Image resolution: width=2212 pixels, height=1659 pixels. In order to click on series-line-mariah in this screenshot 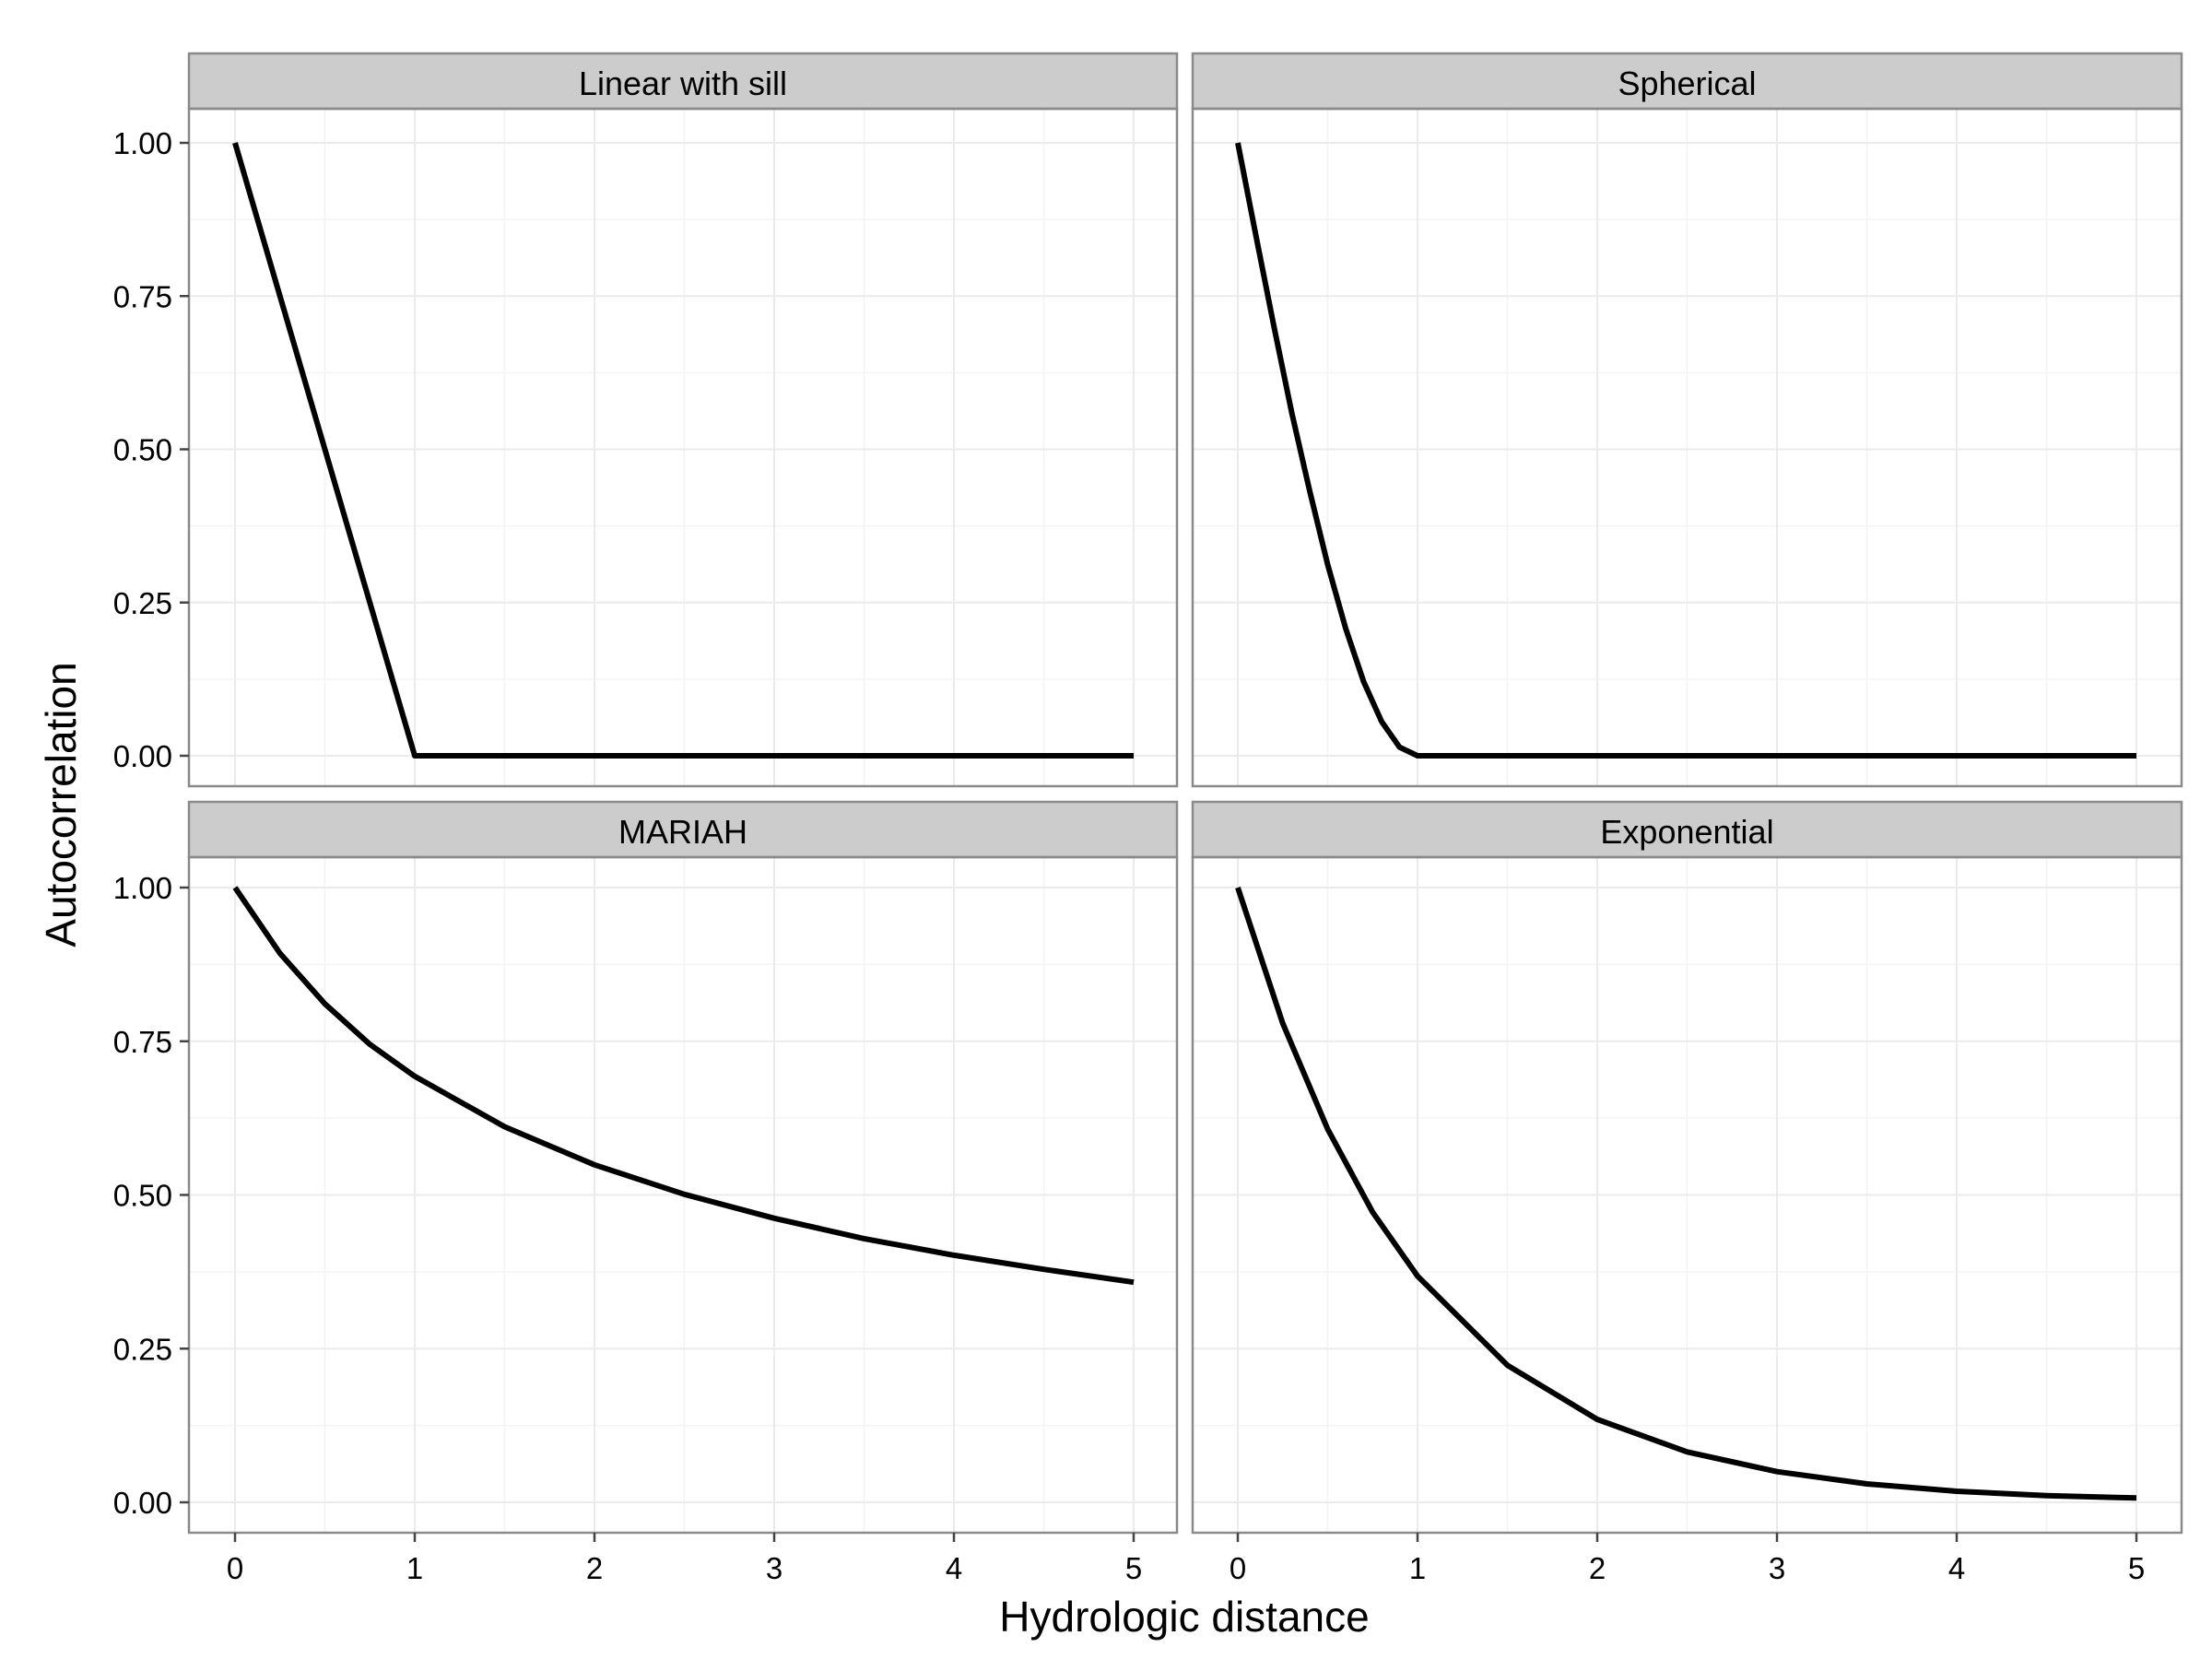, I will do `click(683, 1086)`.